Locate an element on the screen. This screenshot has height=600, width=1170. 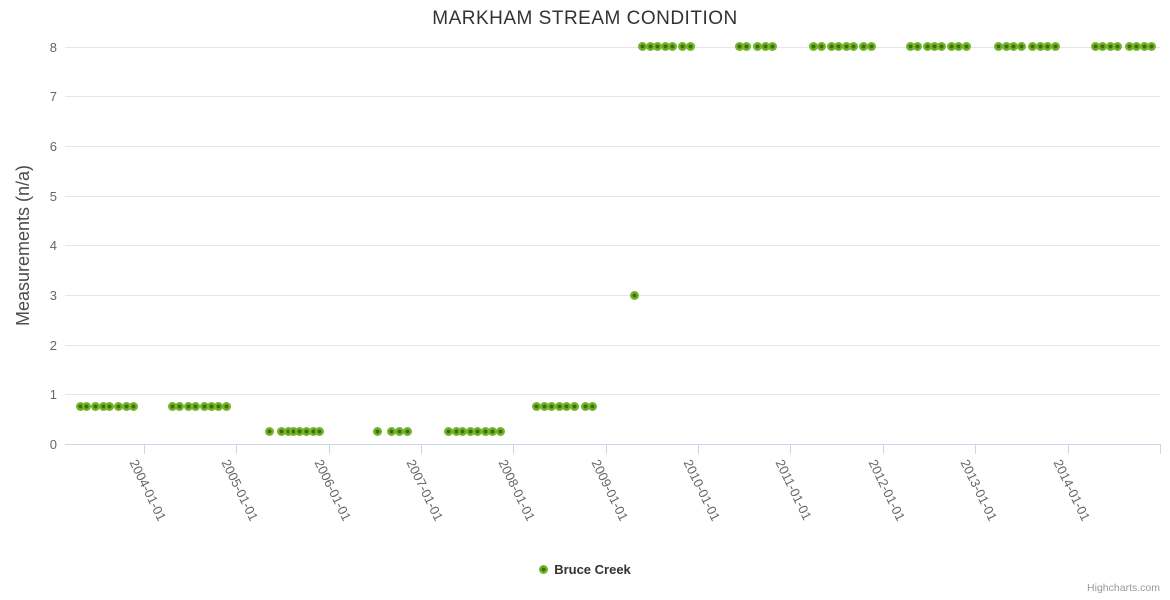
y-axis-tick-label: 8 is located at coordinates (53, 47).